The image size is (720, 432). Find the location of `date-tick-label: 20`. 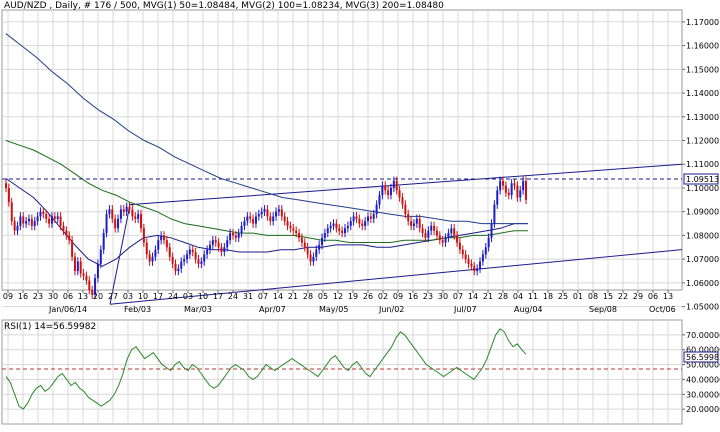

date-tick-label: 20 is located at coordinates (98, 296).